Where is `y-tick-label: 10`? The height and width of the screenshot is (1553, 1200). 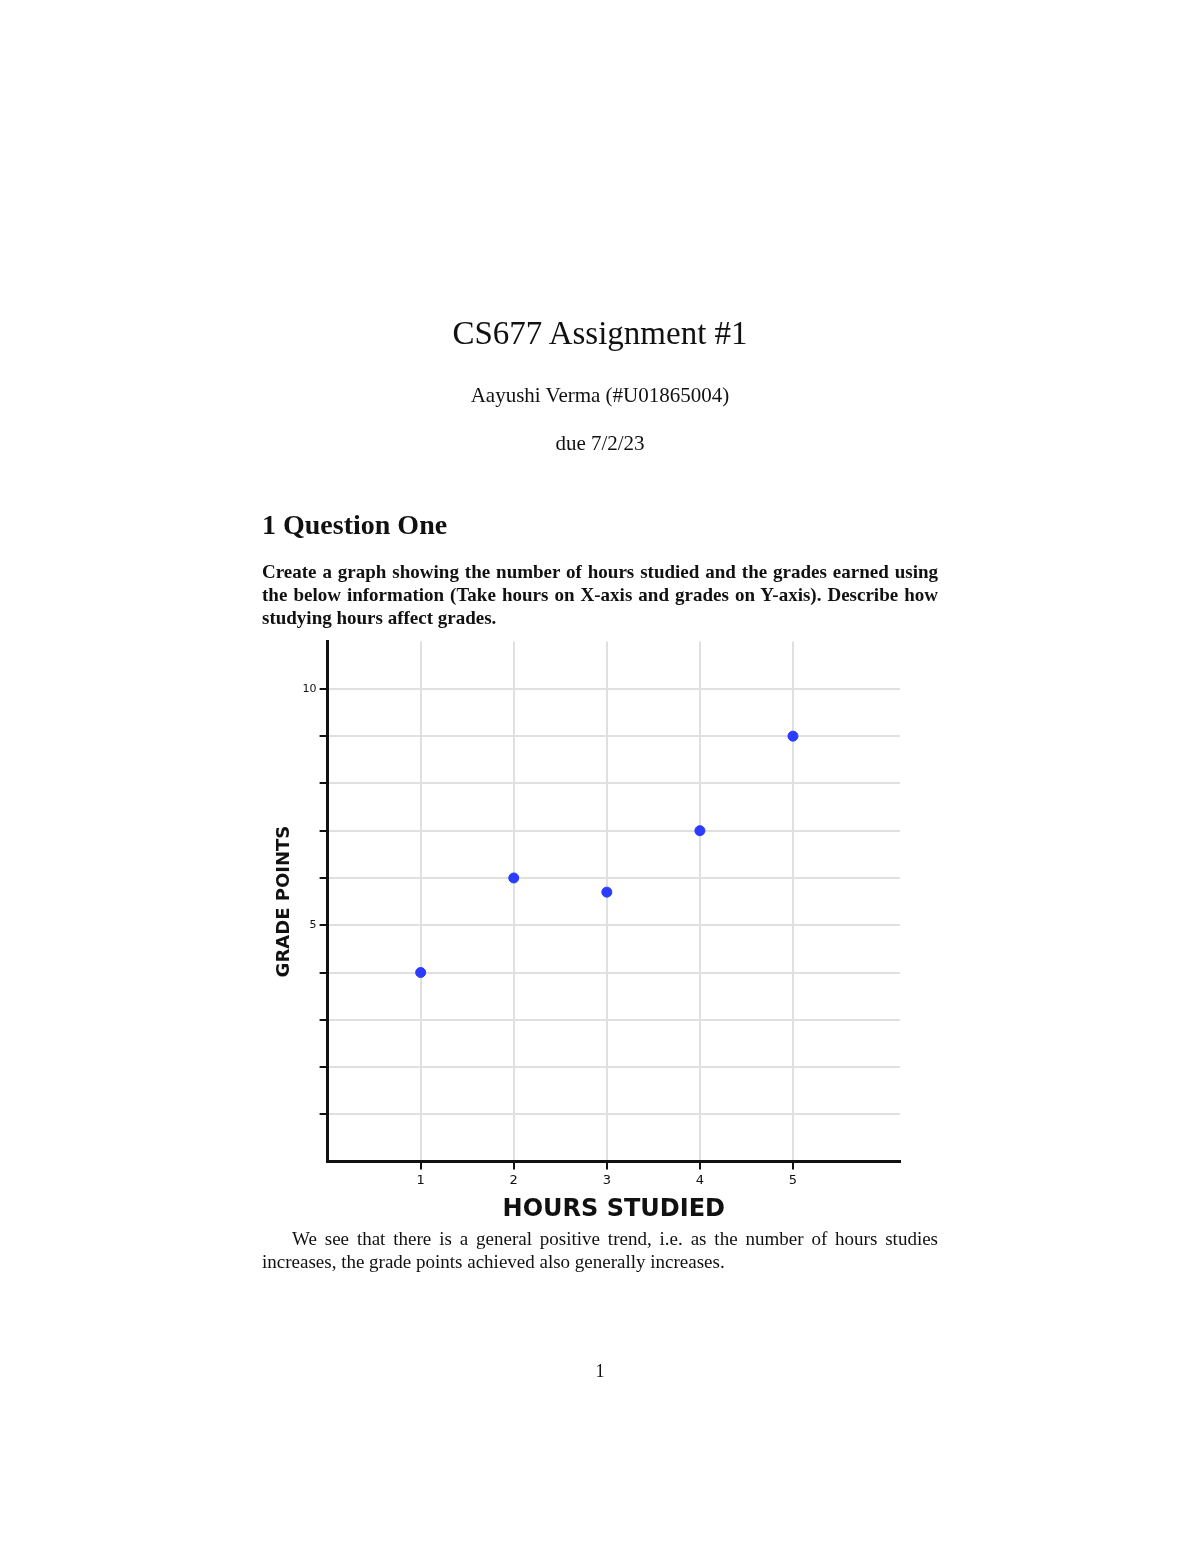
y-tick-label: 10 is located at coordinates (309, 688).